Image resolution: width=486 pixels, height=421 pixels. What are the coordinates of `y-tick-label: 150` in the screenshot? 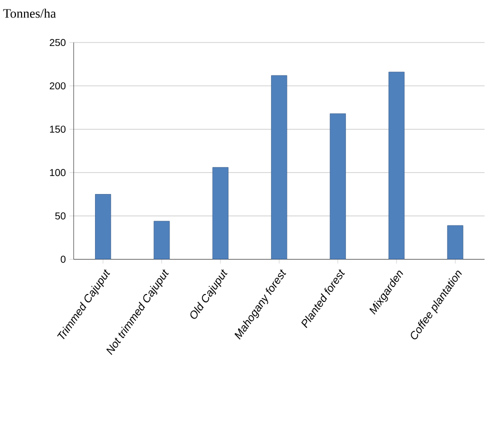 It's located at (58, 129).